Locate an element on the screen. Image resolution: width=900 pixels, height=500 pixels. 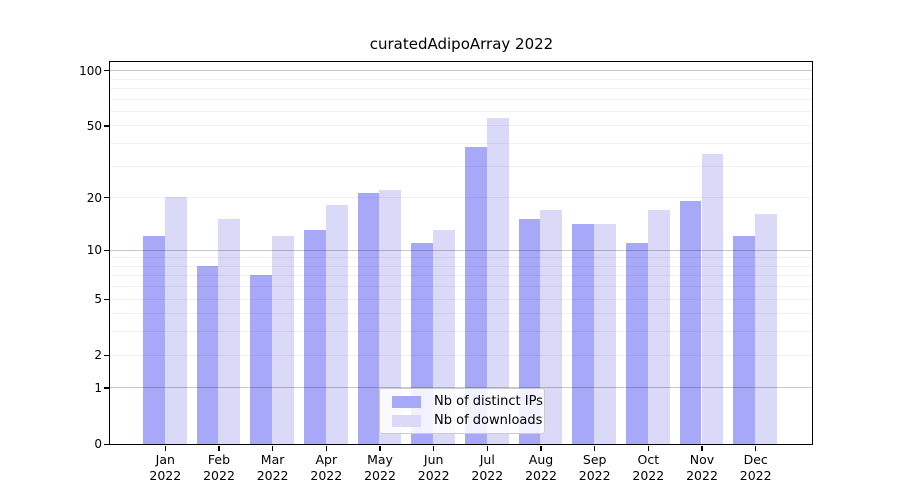
legend-item: Nb of downloads is located at coordinates (468, 420).